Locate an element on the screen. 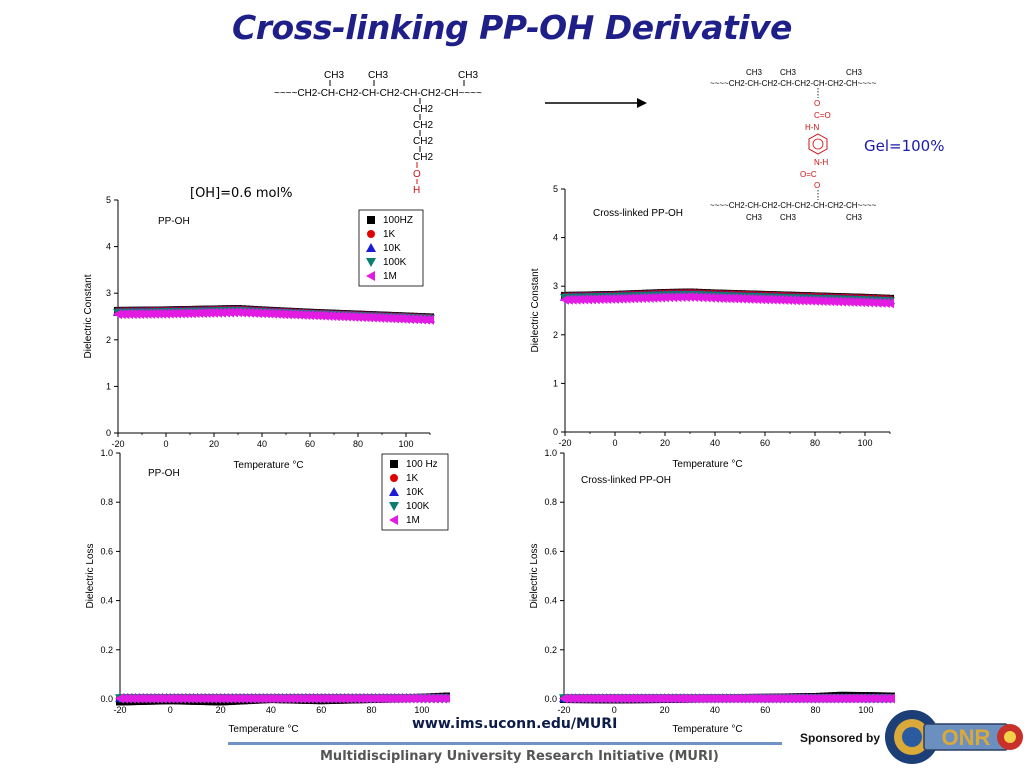 The height and width of the screenshot is (768, 1024). oxygen-label: O is located at coordinates (417, 174).